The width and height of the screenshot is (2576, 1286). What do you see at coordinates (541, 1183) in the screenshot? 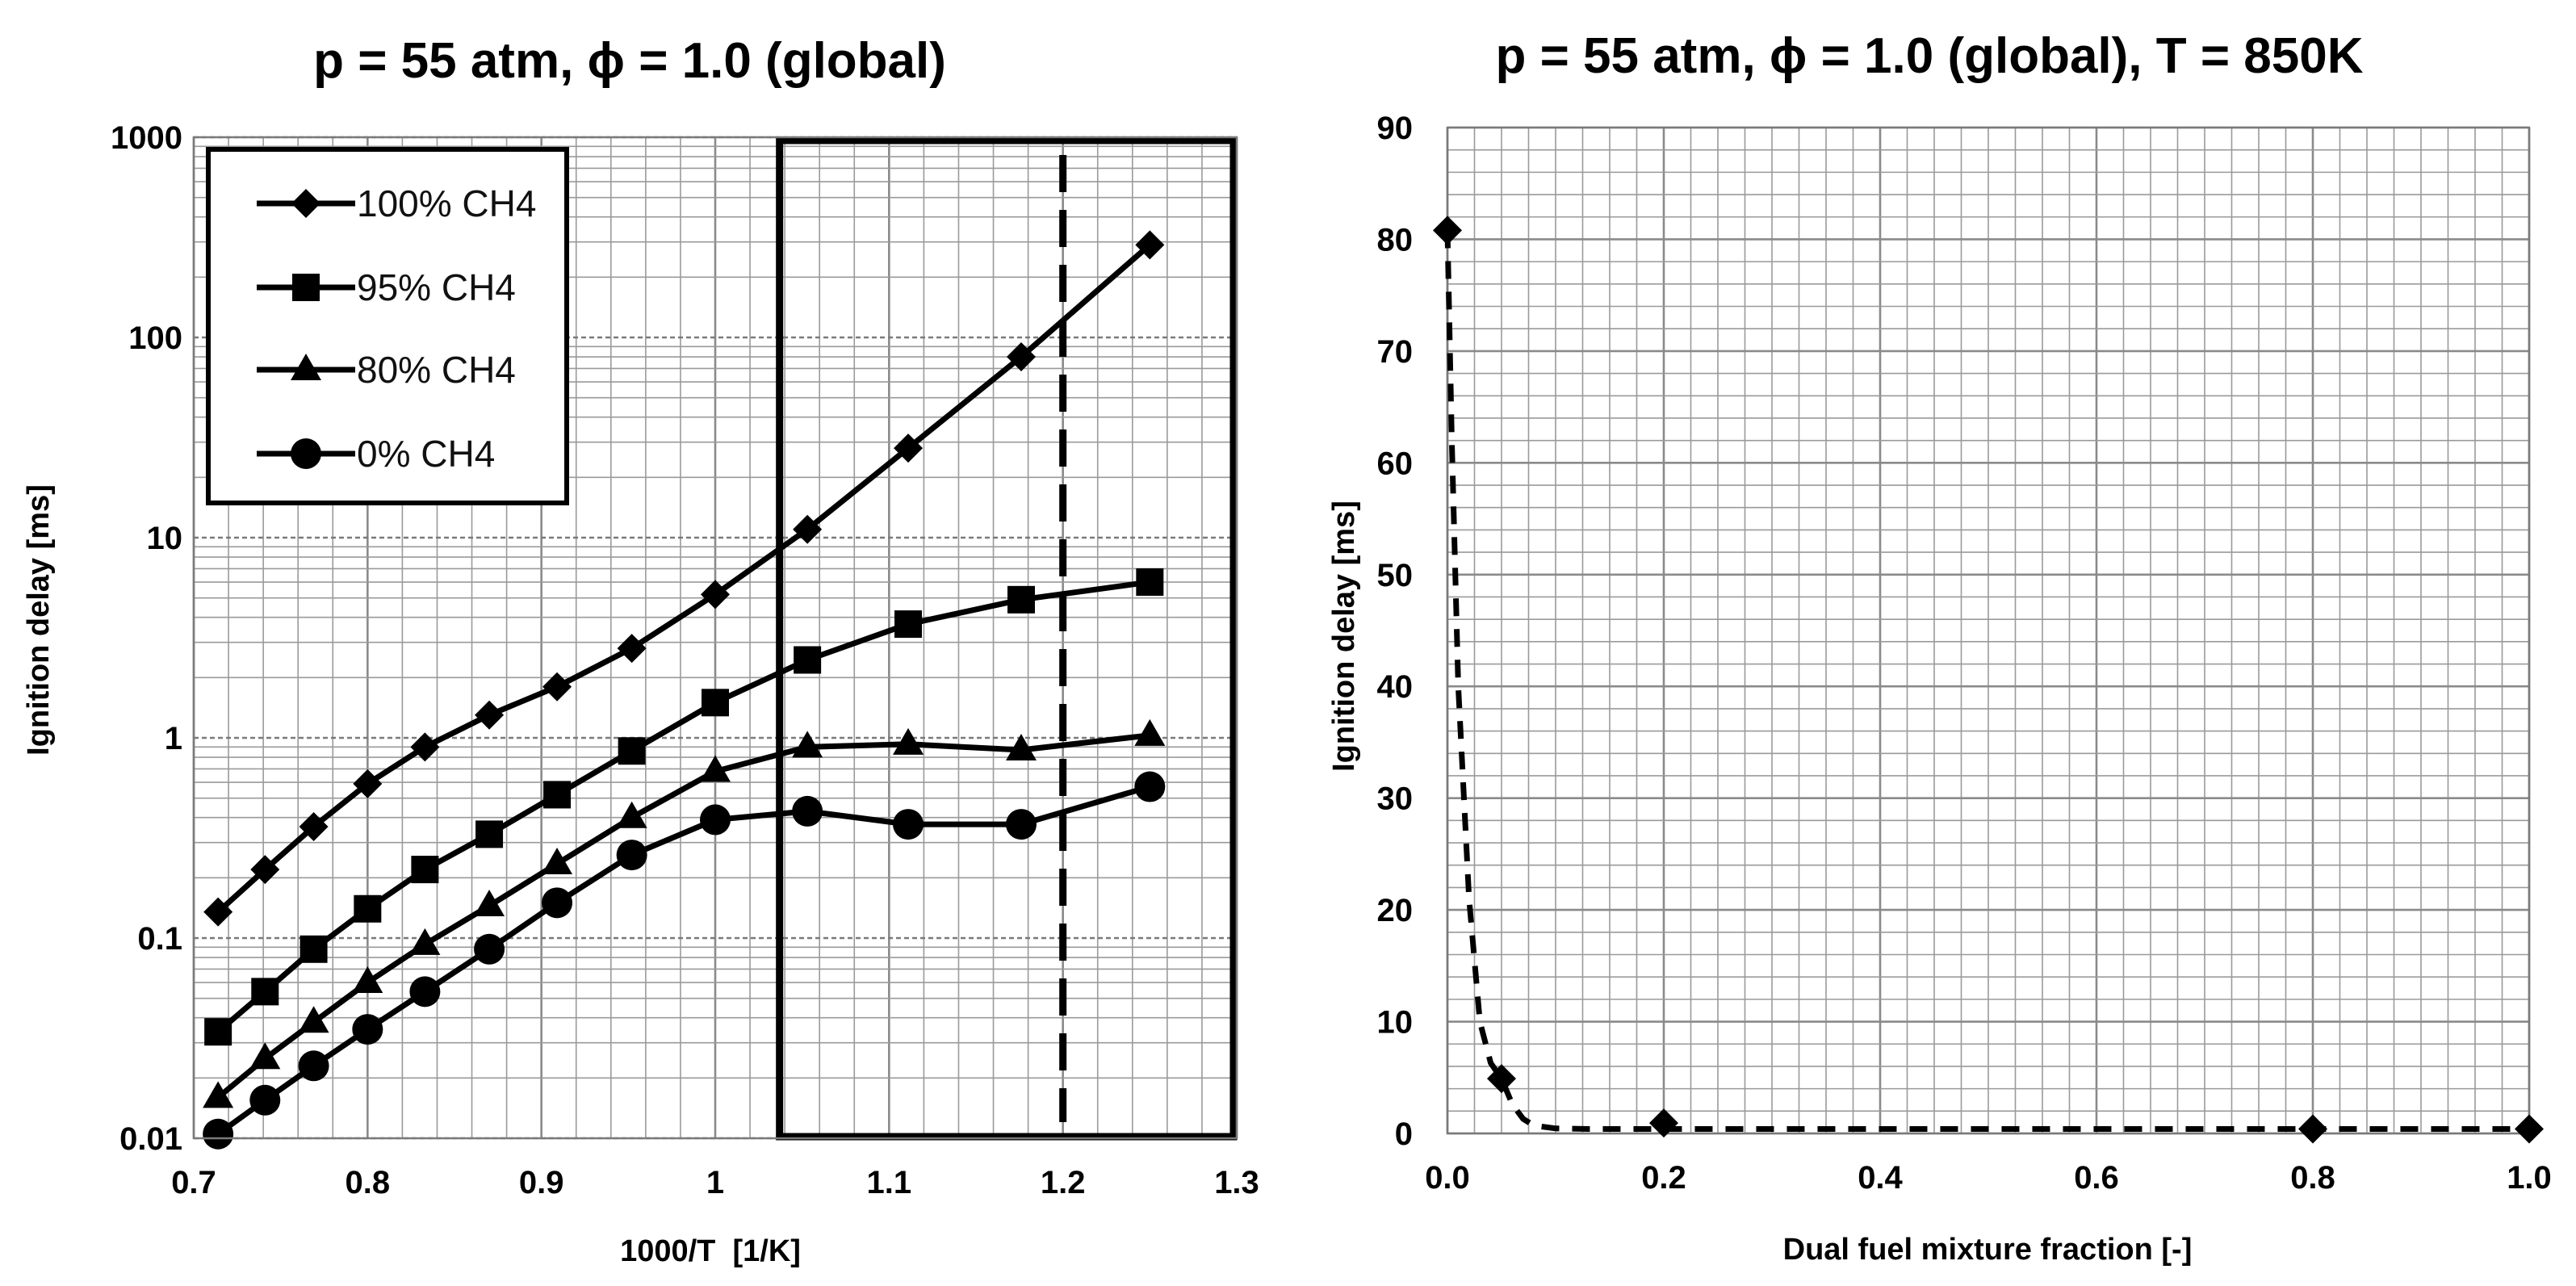
I see `x-tick-label: 0.9` at bounding box center [541, 1183].